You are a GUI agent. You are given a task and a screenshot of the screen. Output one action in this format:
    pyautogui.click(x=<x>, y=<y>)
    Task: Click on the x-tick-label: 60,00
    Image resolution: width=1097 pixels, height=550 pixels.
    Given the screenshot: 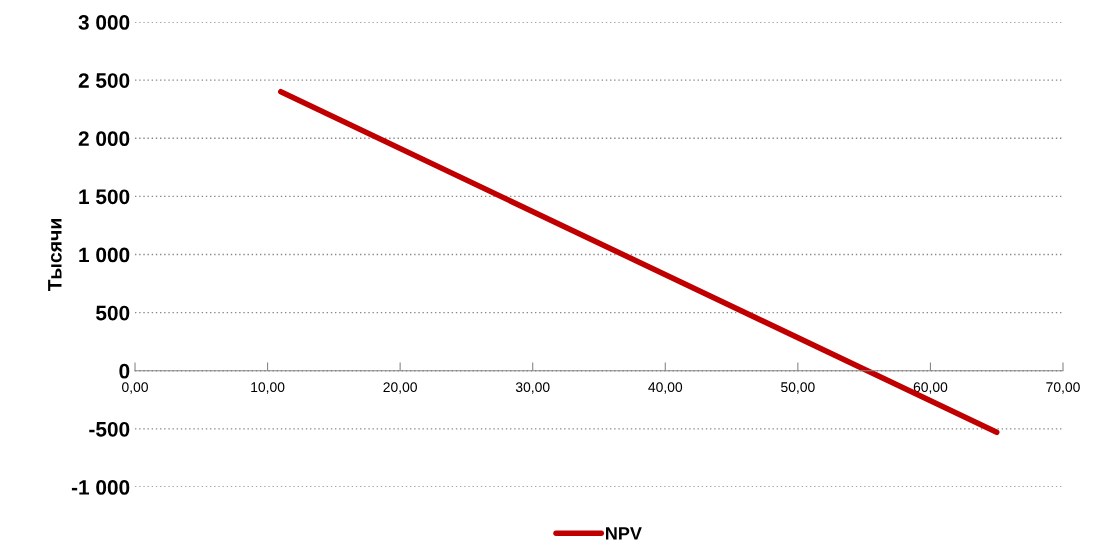 What is the action you would take?
    pyautogui.click(x=930, y=388)
    